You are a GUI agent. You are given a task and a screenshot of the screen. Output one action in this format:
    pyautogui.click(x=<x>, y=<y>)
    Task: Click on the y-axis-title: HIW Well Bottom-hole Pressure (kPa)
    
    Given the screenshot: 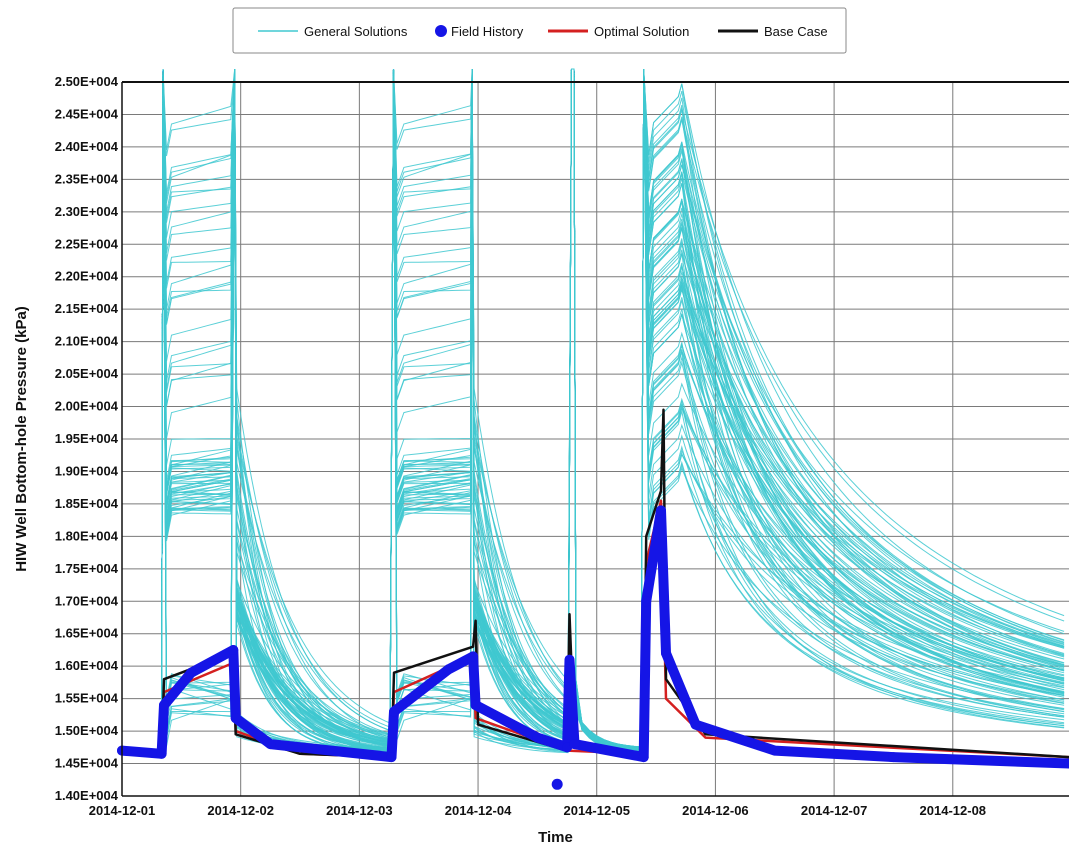 What is the action you would take?
    pyautogui.click(x=21, y=439)
    